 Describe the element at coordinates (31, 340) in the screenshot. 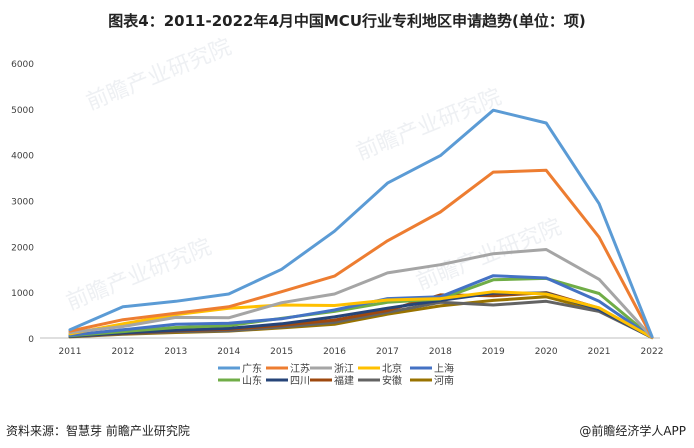

I see `y-tick-label: 0` at that location.